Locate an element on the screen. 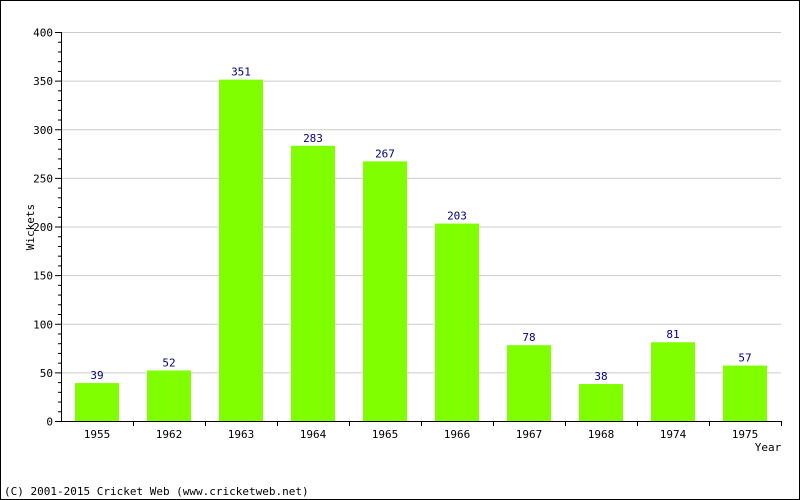 The image size is (800, 500). x-tick-label: 1968 is located at coordinates (601, 434).